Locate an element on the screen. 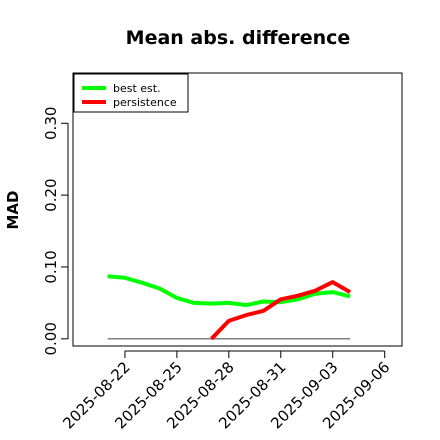 This screenshot has width=440, height=440. legend-label: persistence is located at coordinates (145, 102).